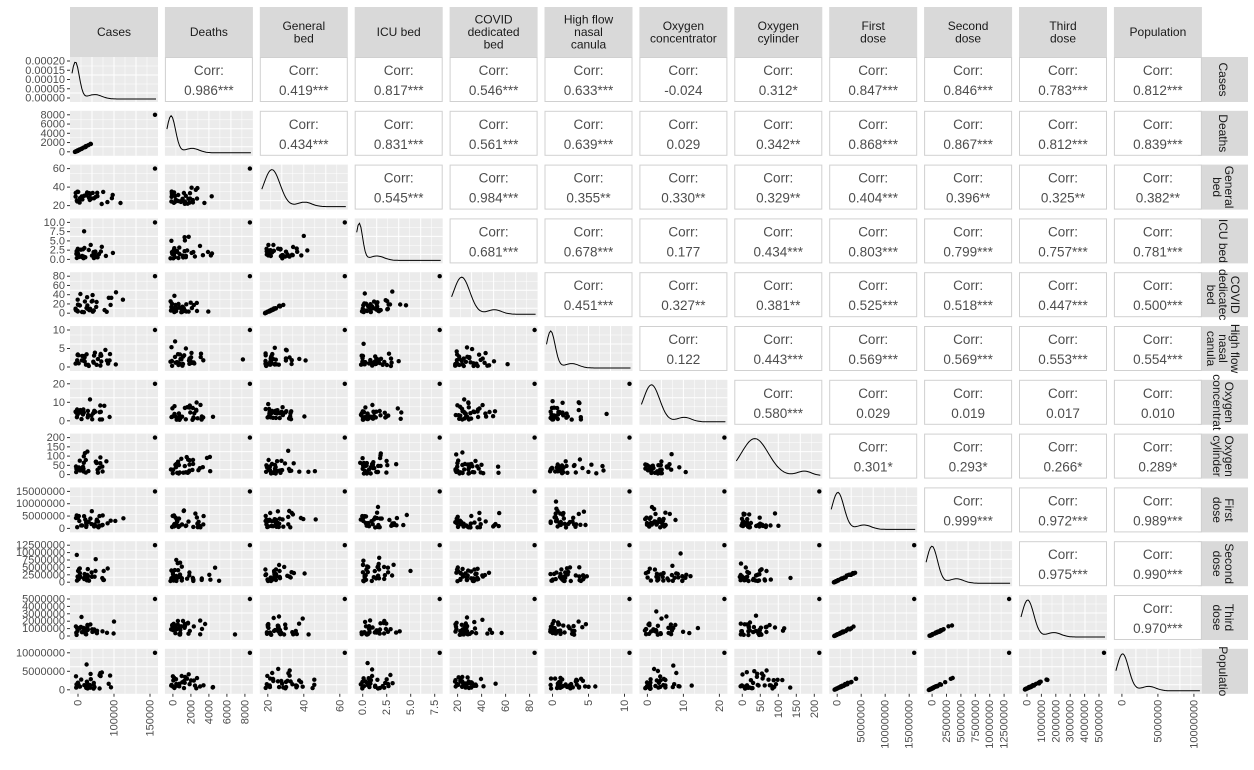 The height and width of the screenshot is (770, 1254). What do you see at coordinates (683, 671) in the screenshot?
I see `panel-r11-c6` at bounding box center [683, 671].